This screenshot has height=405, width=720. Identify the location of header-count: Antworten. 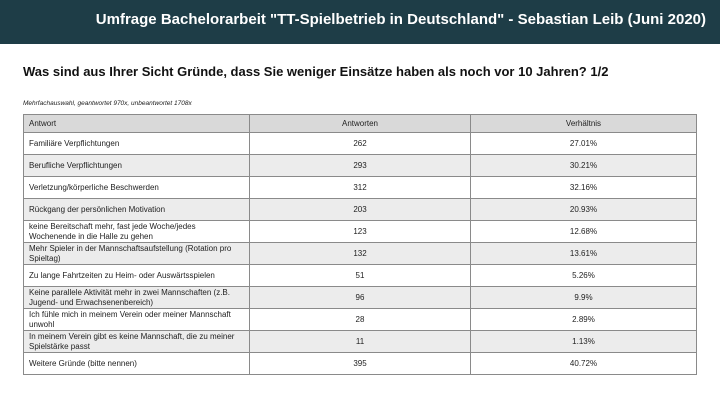
(360, 123).